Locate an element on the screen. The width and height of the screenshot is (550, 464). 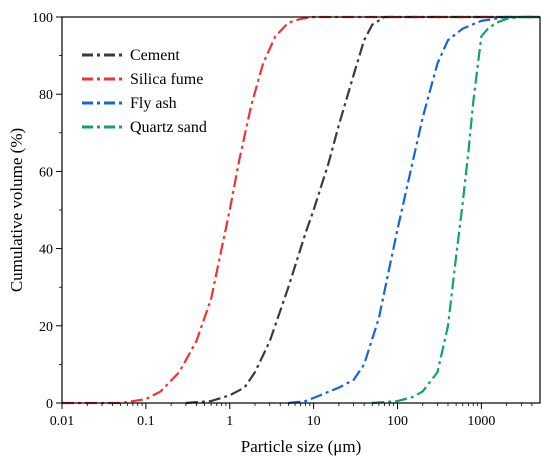
y-tick-label: 100 is located at coordinates (42, 18).